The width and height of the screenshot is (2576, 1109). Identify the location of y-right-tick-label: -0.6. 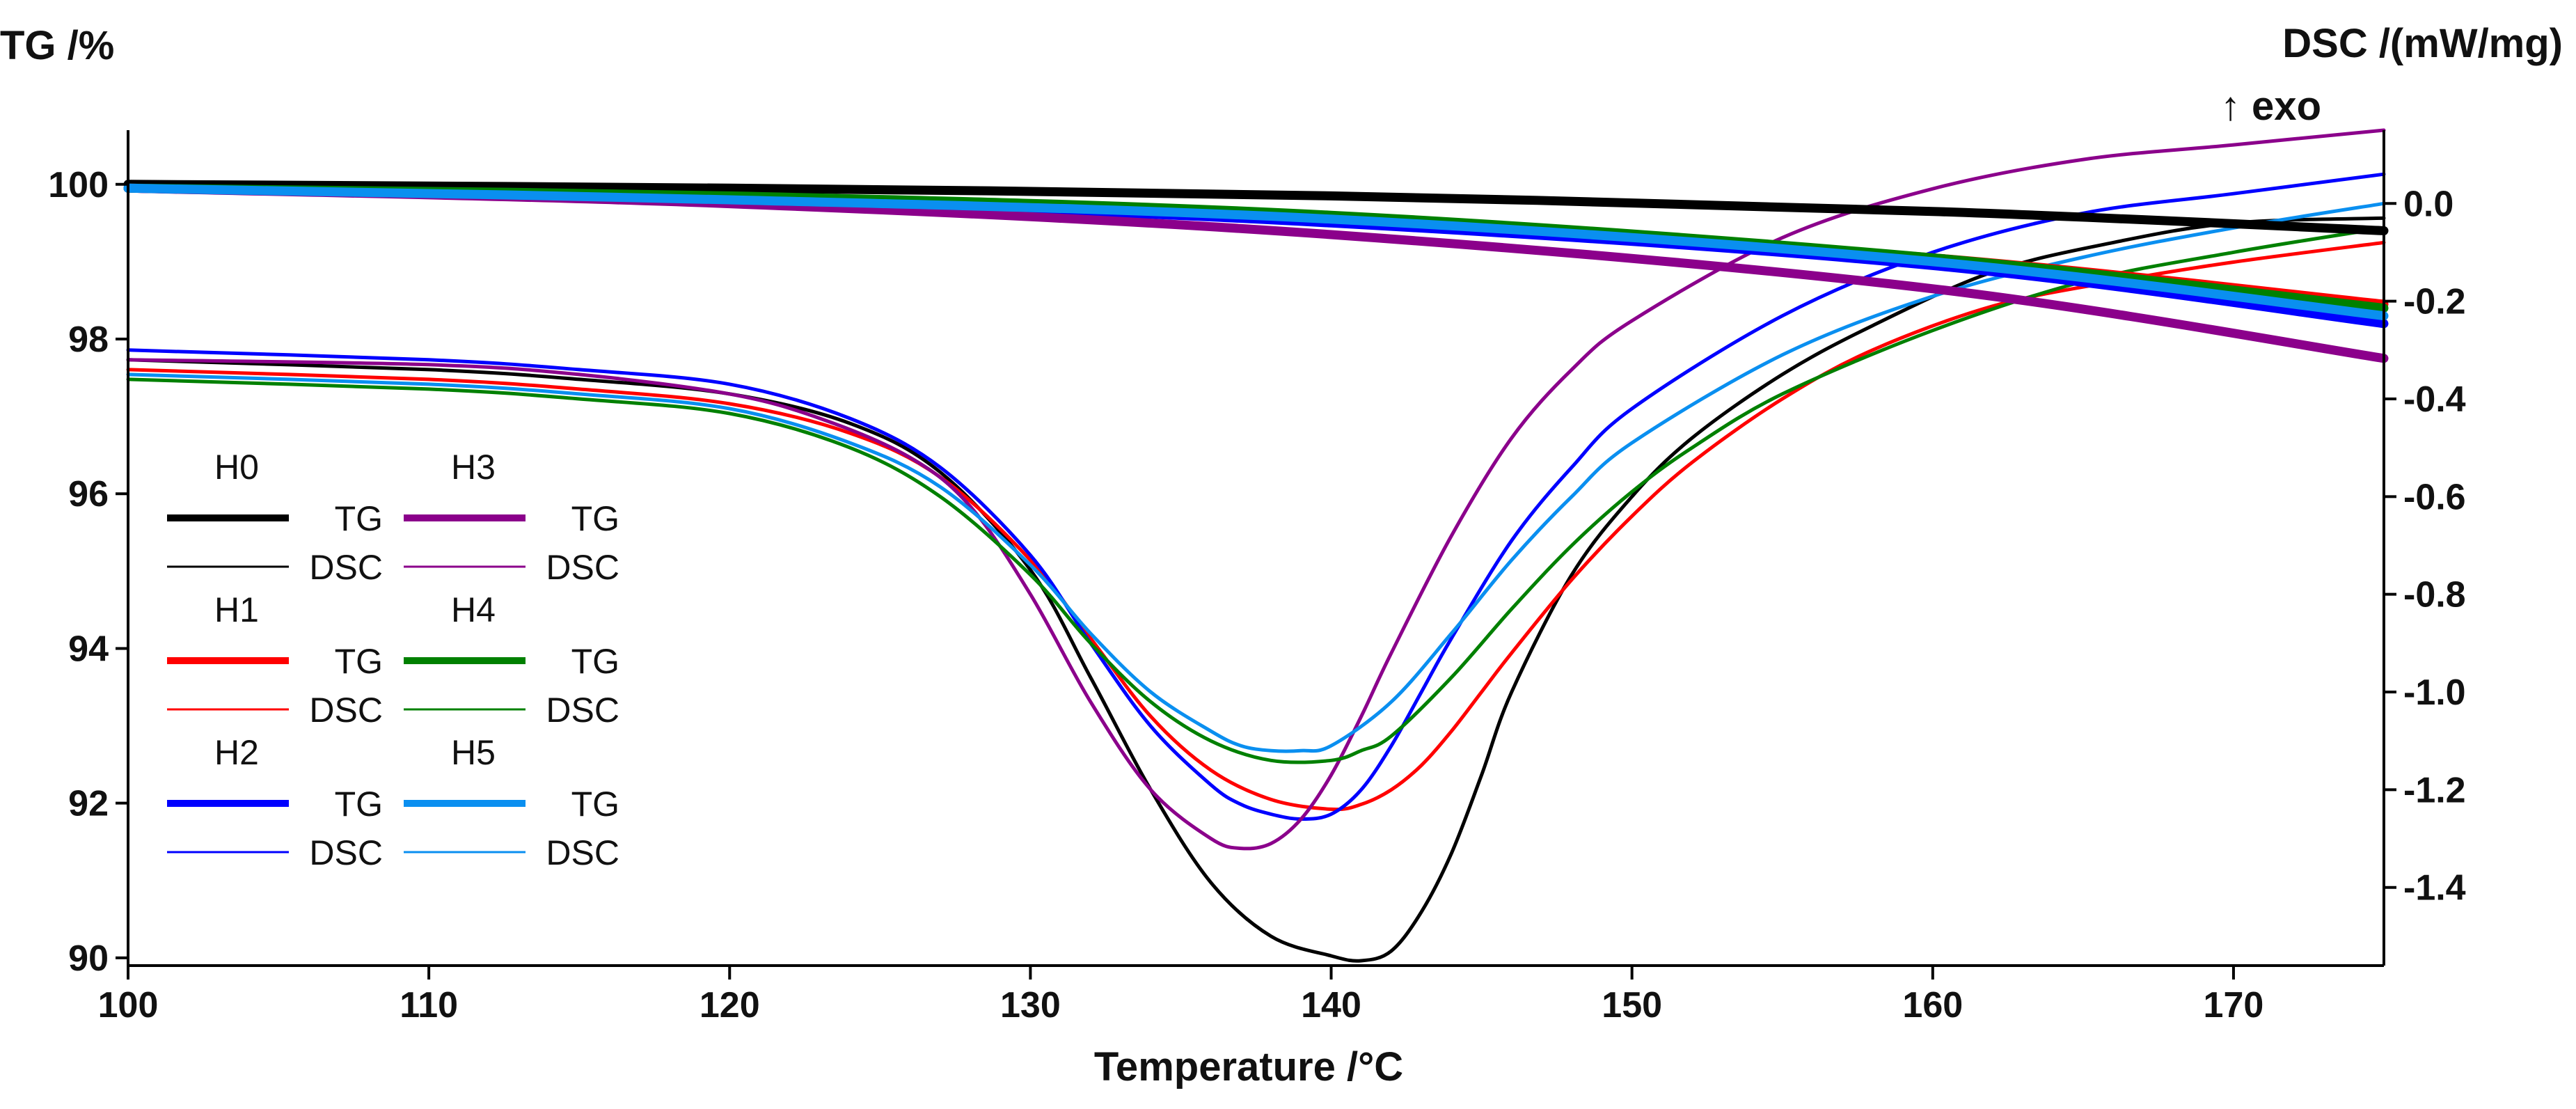
(2434, 497).